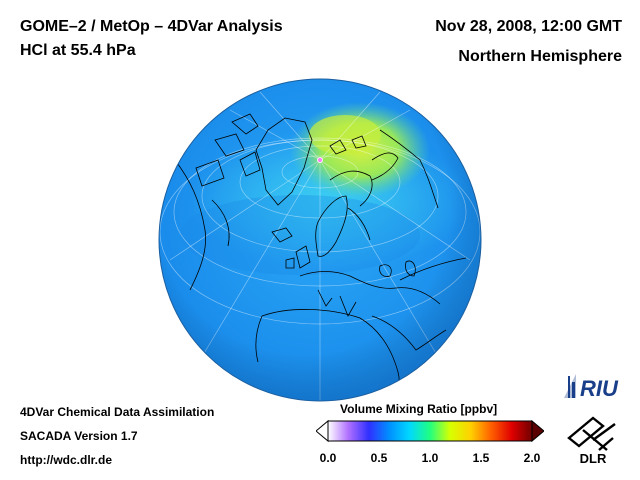  I want to click on title-species: HCl at 55.4 hPa, so click(78, 50).